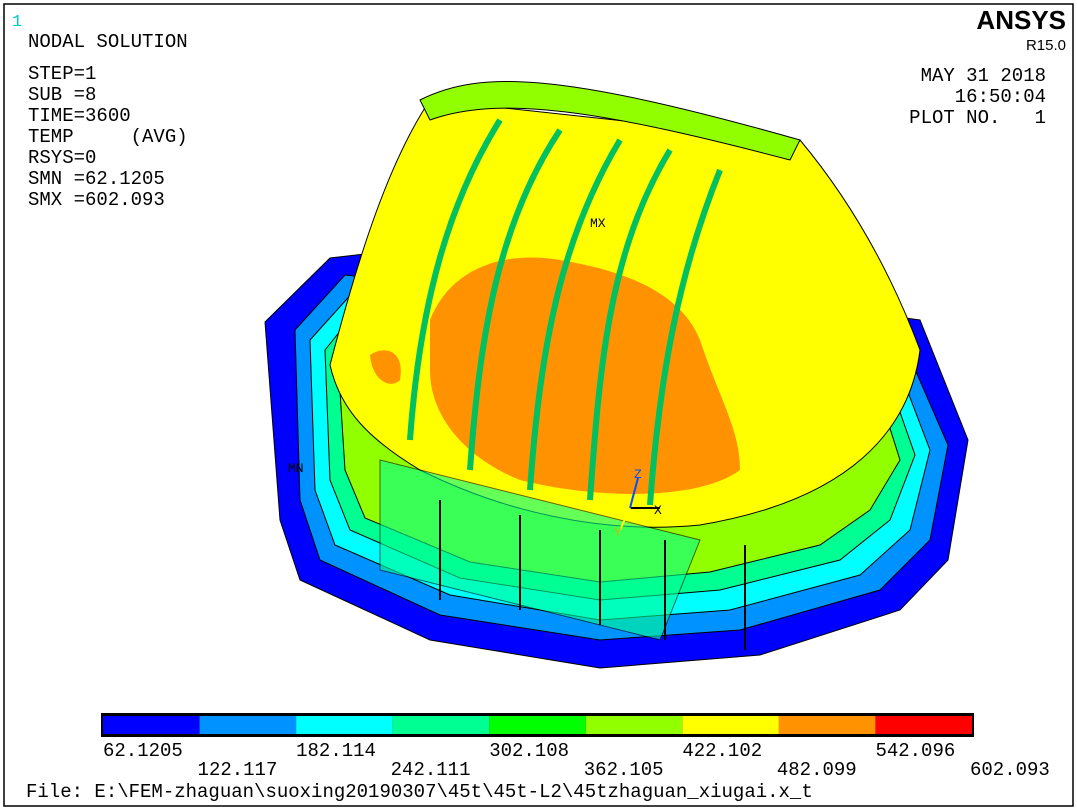 Image resolution: width=1077 pixels, height=810 pixels. I want to click on legend-label: 542.096, so click(915, 751).